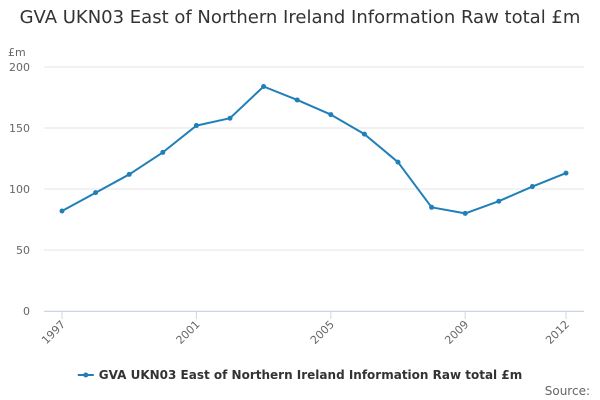 The height and width of the screenshot is (400, 600). I want to click on y-tick-label-2: 100, so click(19, 189).